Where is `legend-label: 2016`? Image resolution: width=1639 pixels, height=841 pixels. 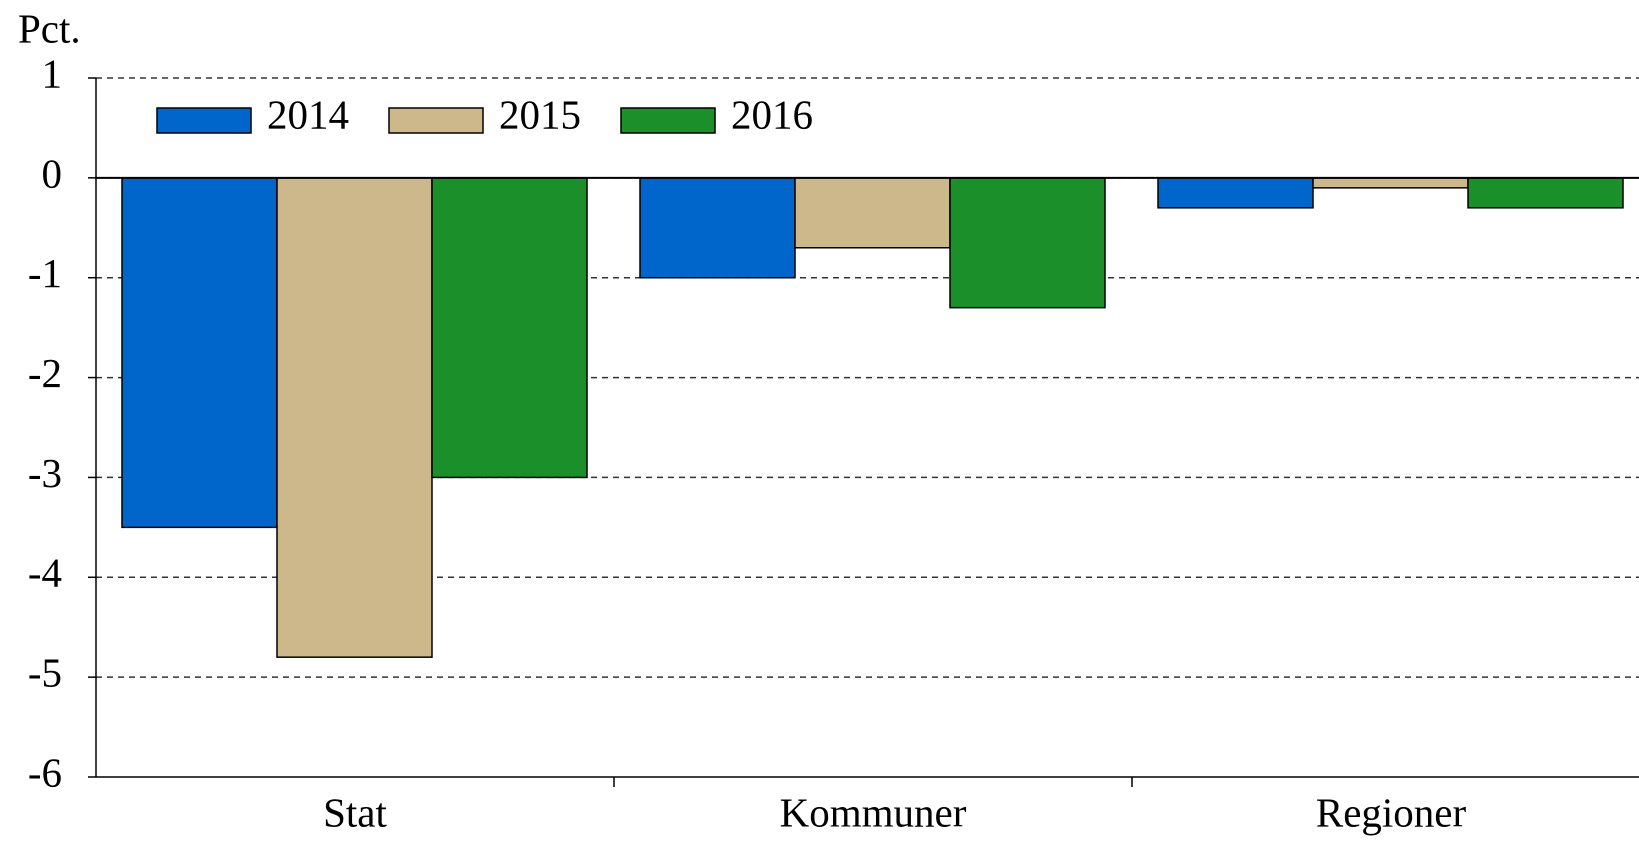
legend-label: 2016 is located at coordinates (772, 114).